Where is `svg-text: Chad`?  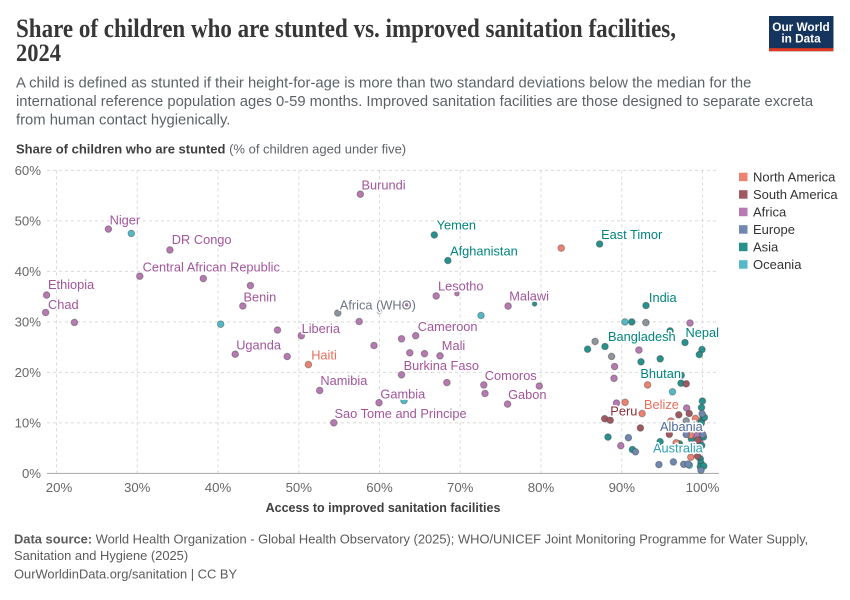
svg-text: Chad is located at coordinates (63, 304).